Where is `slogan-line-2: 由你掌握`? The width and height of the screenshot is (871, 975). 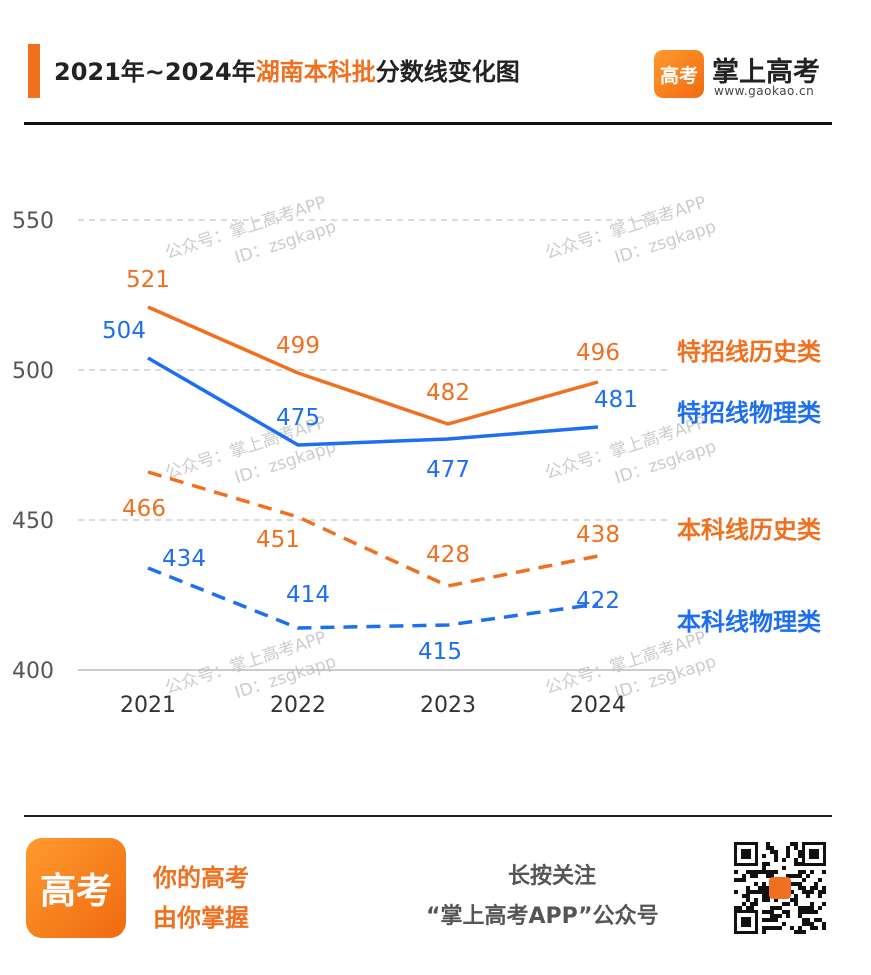
slogan-line-2: 由你掌握 is located at coordinates (201, 918).